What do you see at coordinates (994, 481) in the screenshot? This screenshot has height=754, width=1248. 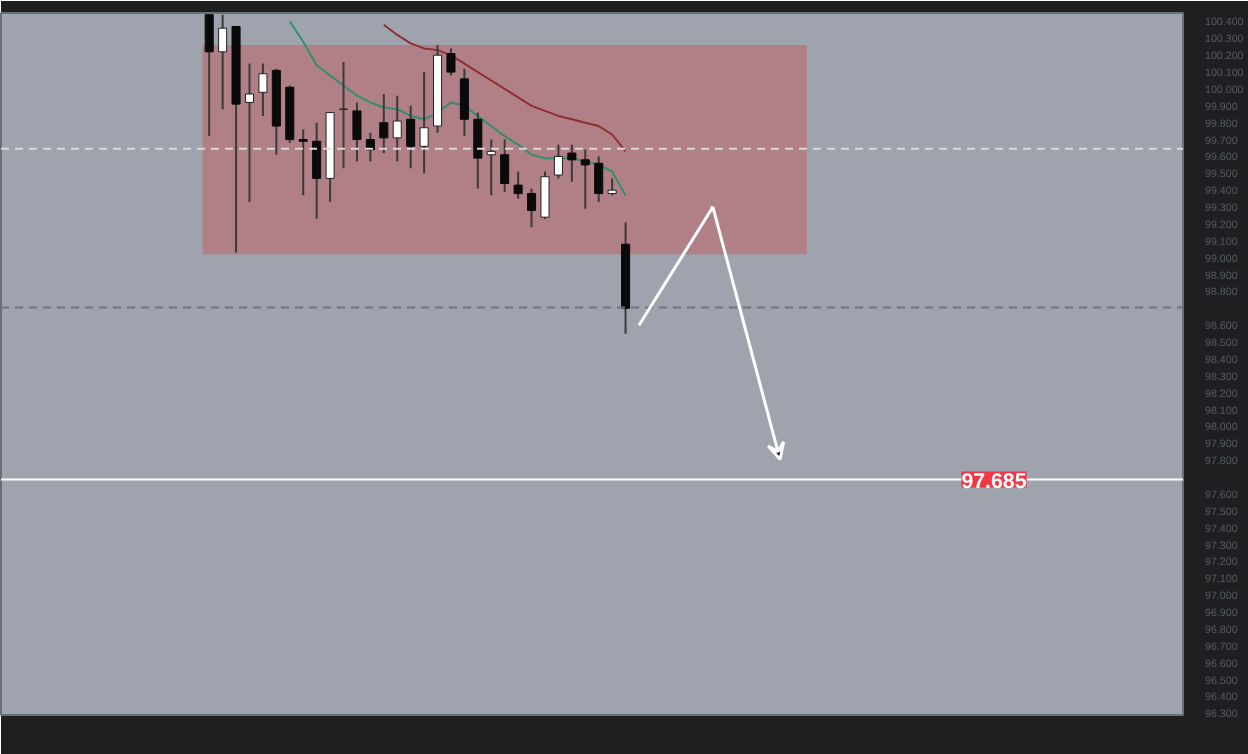 I see `ref-line-label: 97.685` at bounding box center [994, 481].